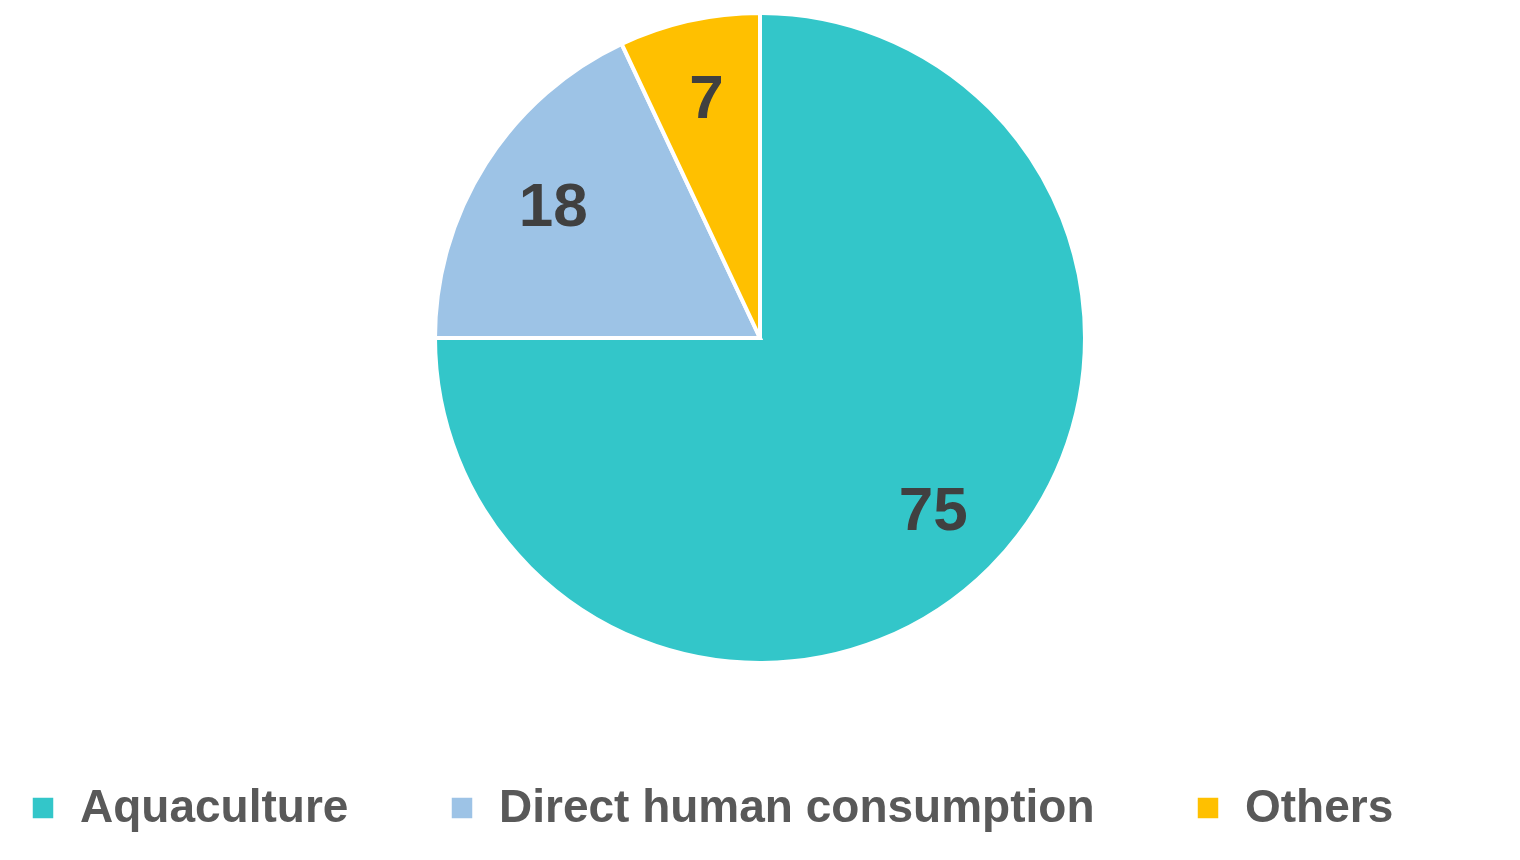 The width and height of the screenshot is (1520, 860). Describe the element at coordinates (706, 96) in the screenshot. I see `data-label: 7` at that location.